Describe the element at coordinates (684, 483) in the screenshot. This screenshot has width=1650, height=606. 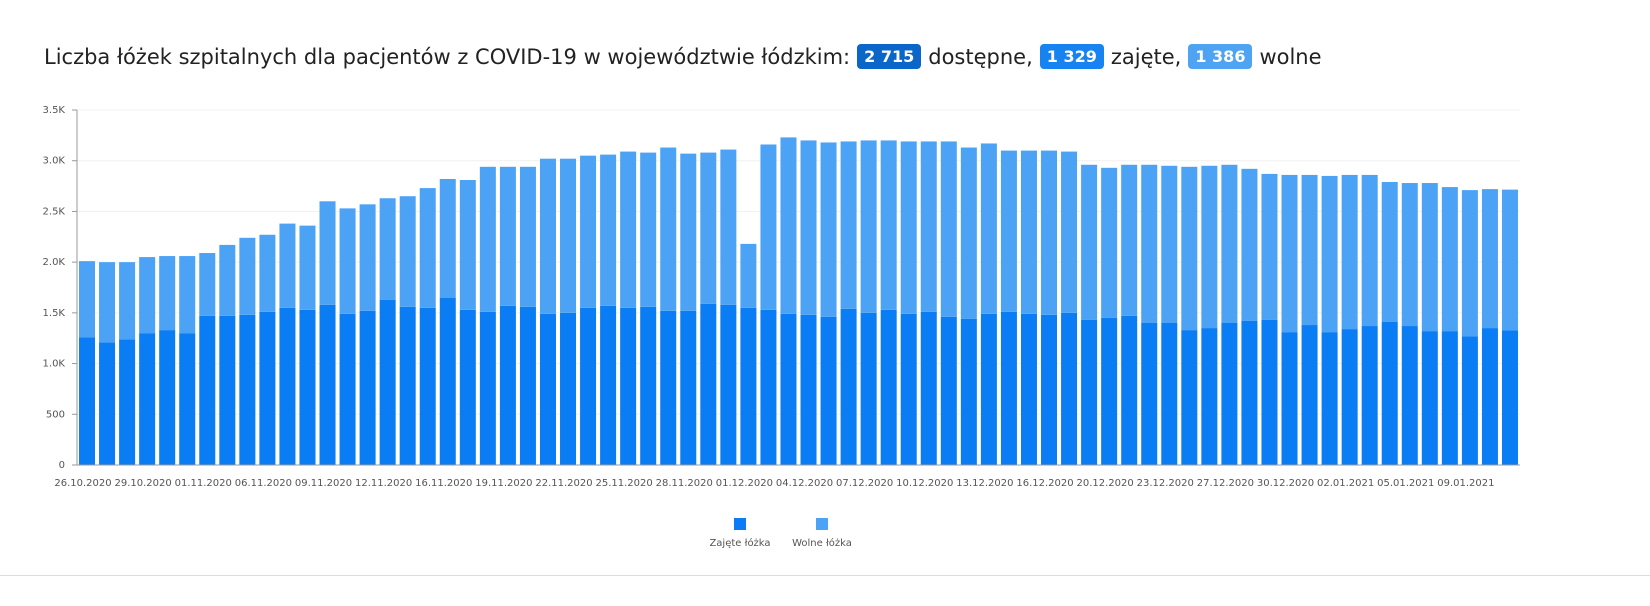
I see `x-tick-label: 28.11.2020` at that location.